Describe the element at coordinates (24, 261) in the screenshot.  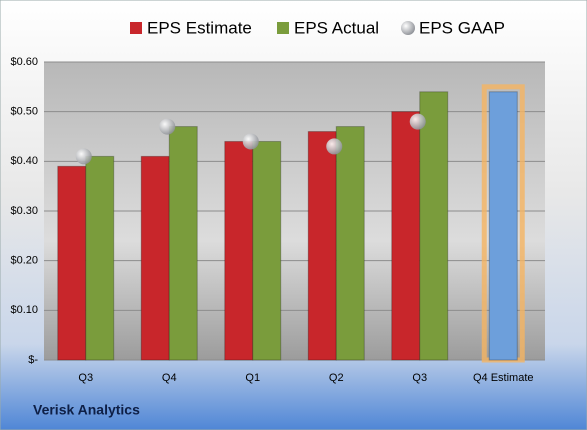
I see `y-tick-label: $0.20` at that location.